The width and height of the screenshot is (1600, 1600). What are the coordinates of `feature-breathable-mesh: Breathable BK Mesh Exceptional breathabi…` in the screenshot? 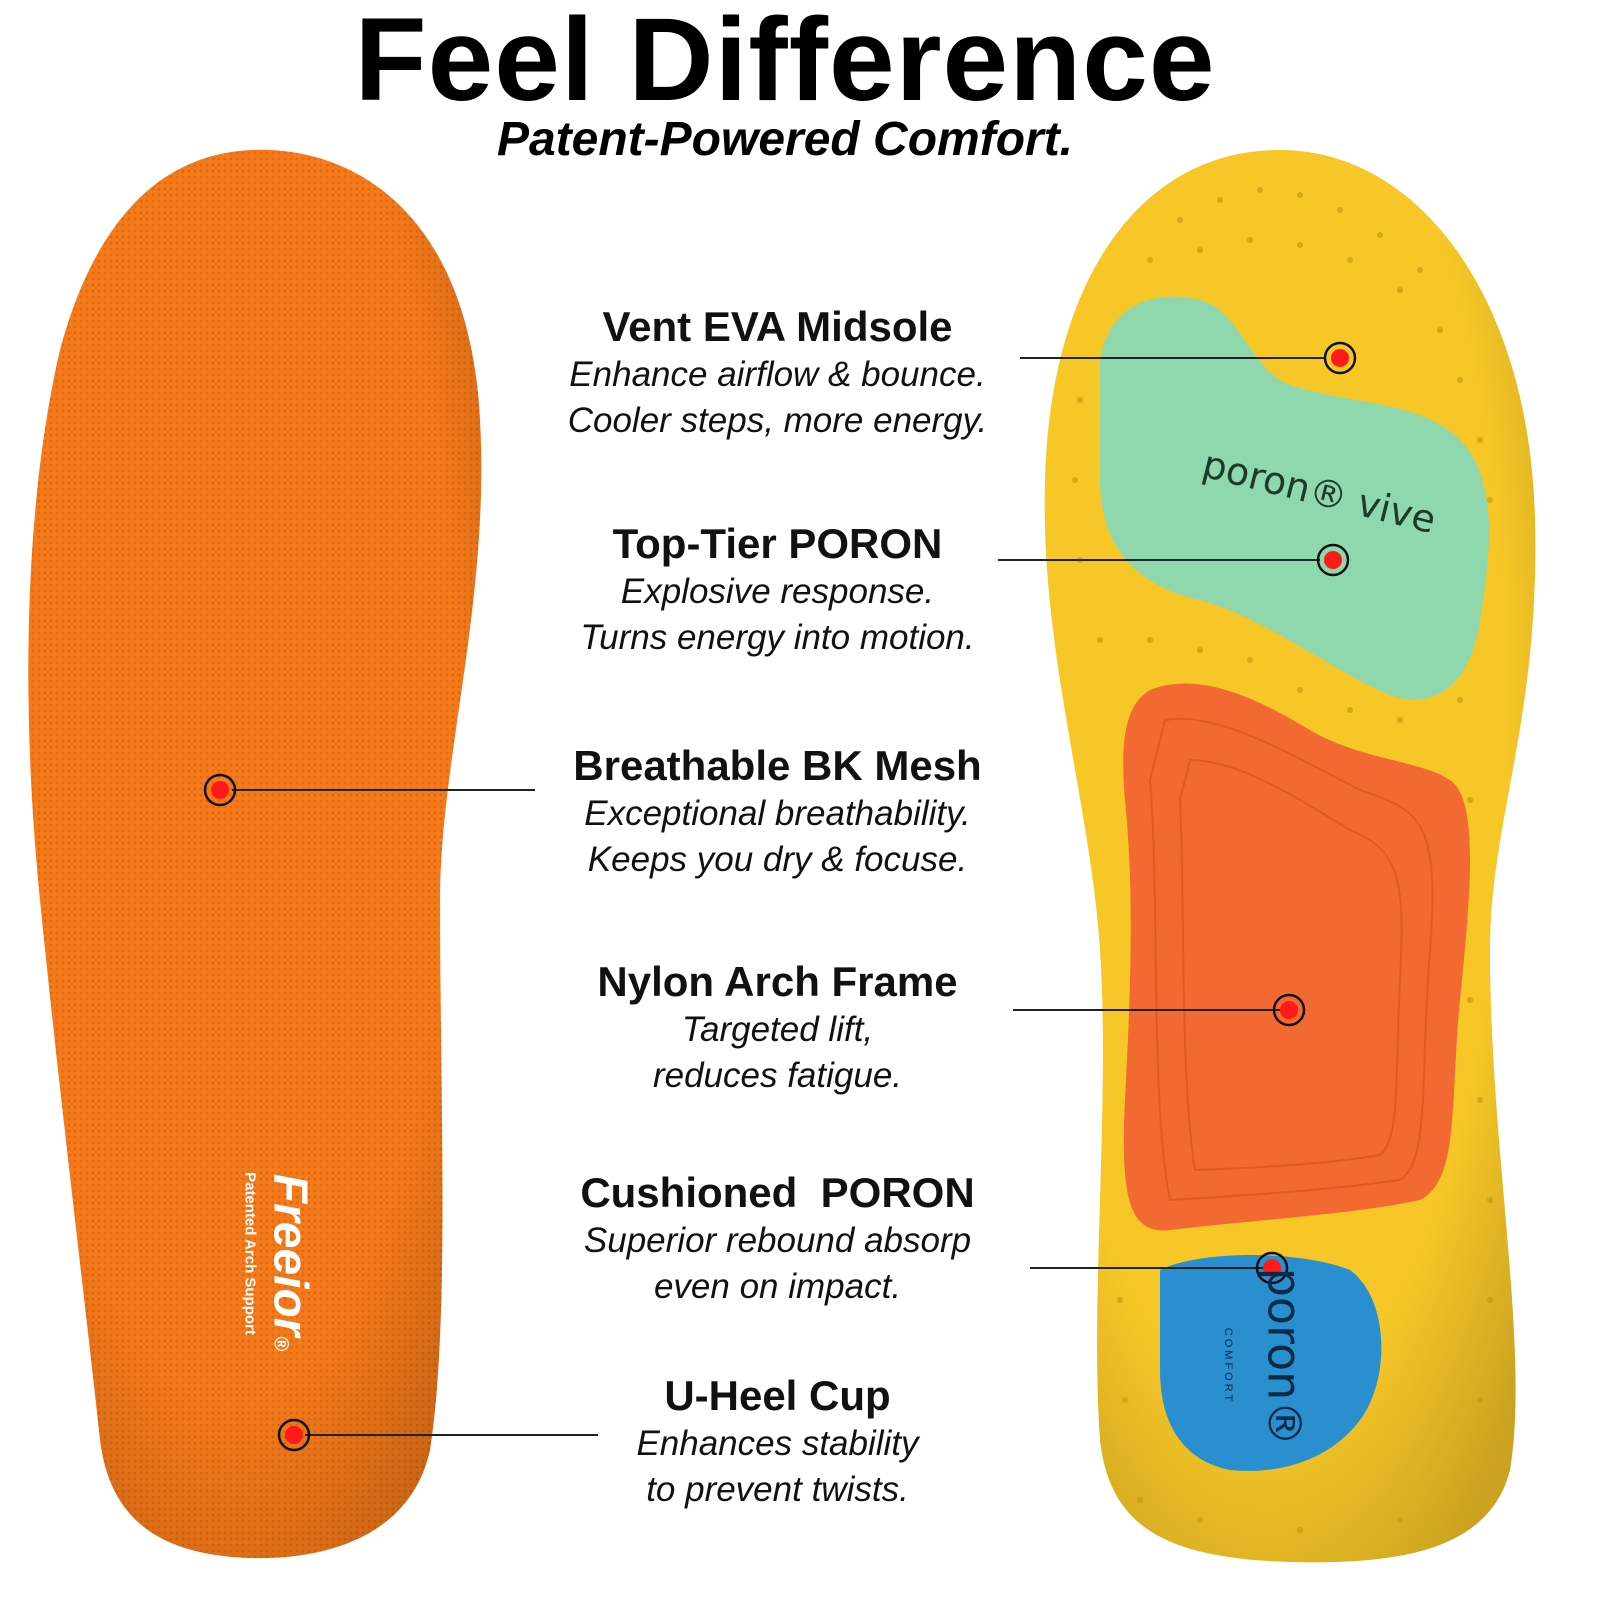 It's located at (777, 812).